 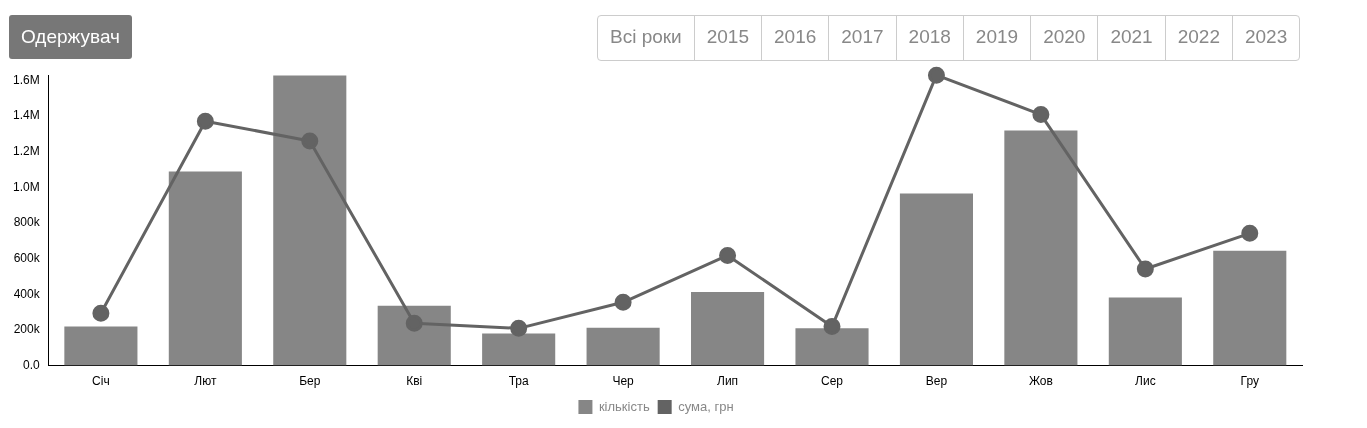 I want to click on x-tick-label: Лип, so click(x=728, y=381).